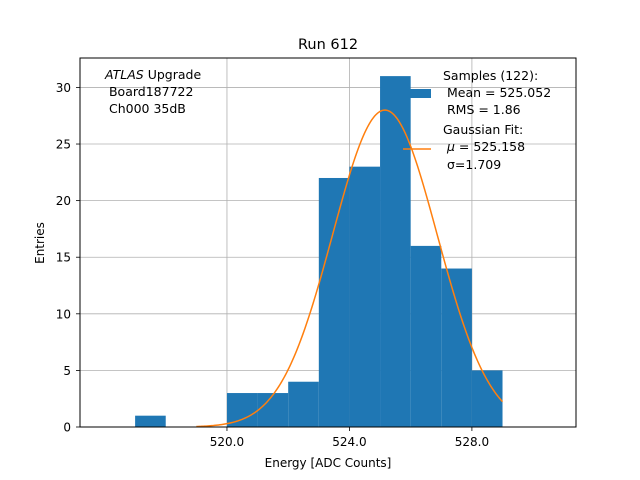  What do you see at coordinates (173, 74) in the screenshot?
I see `annotation-experiment-suffix: Upgrade` at bounding box center [173, 74].